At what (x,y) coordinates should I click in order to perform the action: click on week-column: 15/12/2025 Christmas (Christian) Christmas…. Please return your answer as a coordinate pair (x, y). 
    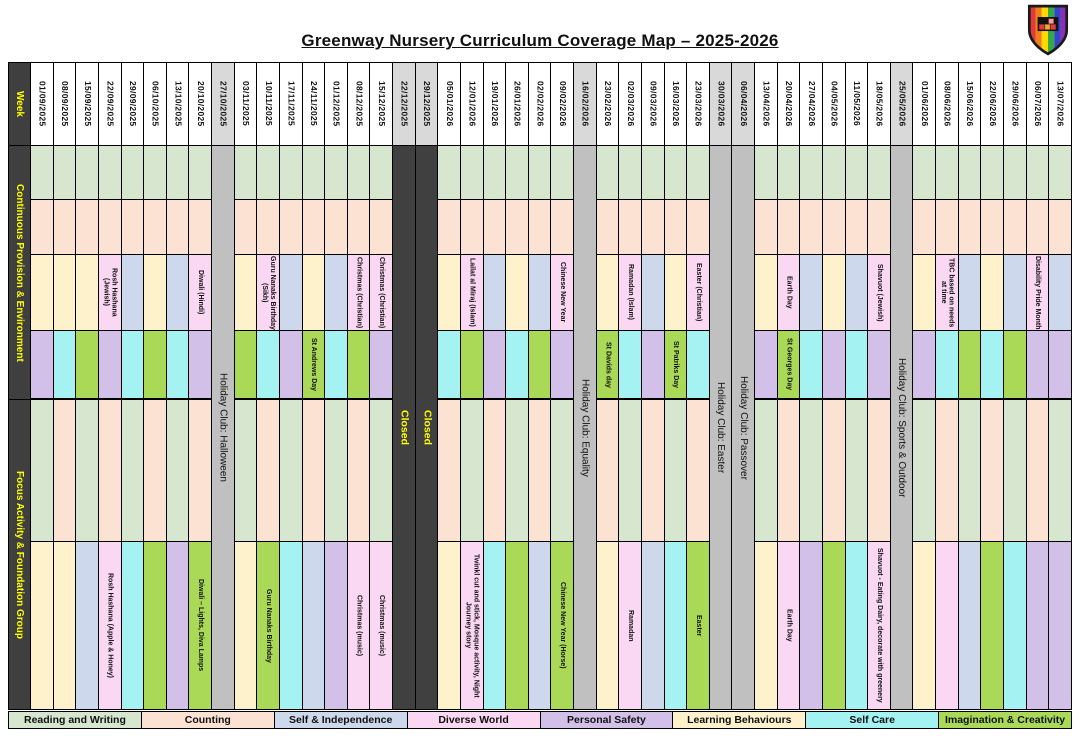
    Looking at the image, I should click on (381, 386).